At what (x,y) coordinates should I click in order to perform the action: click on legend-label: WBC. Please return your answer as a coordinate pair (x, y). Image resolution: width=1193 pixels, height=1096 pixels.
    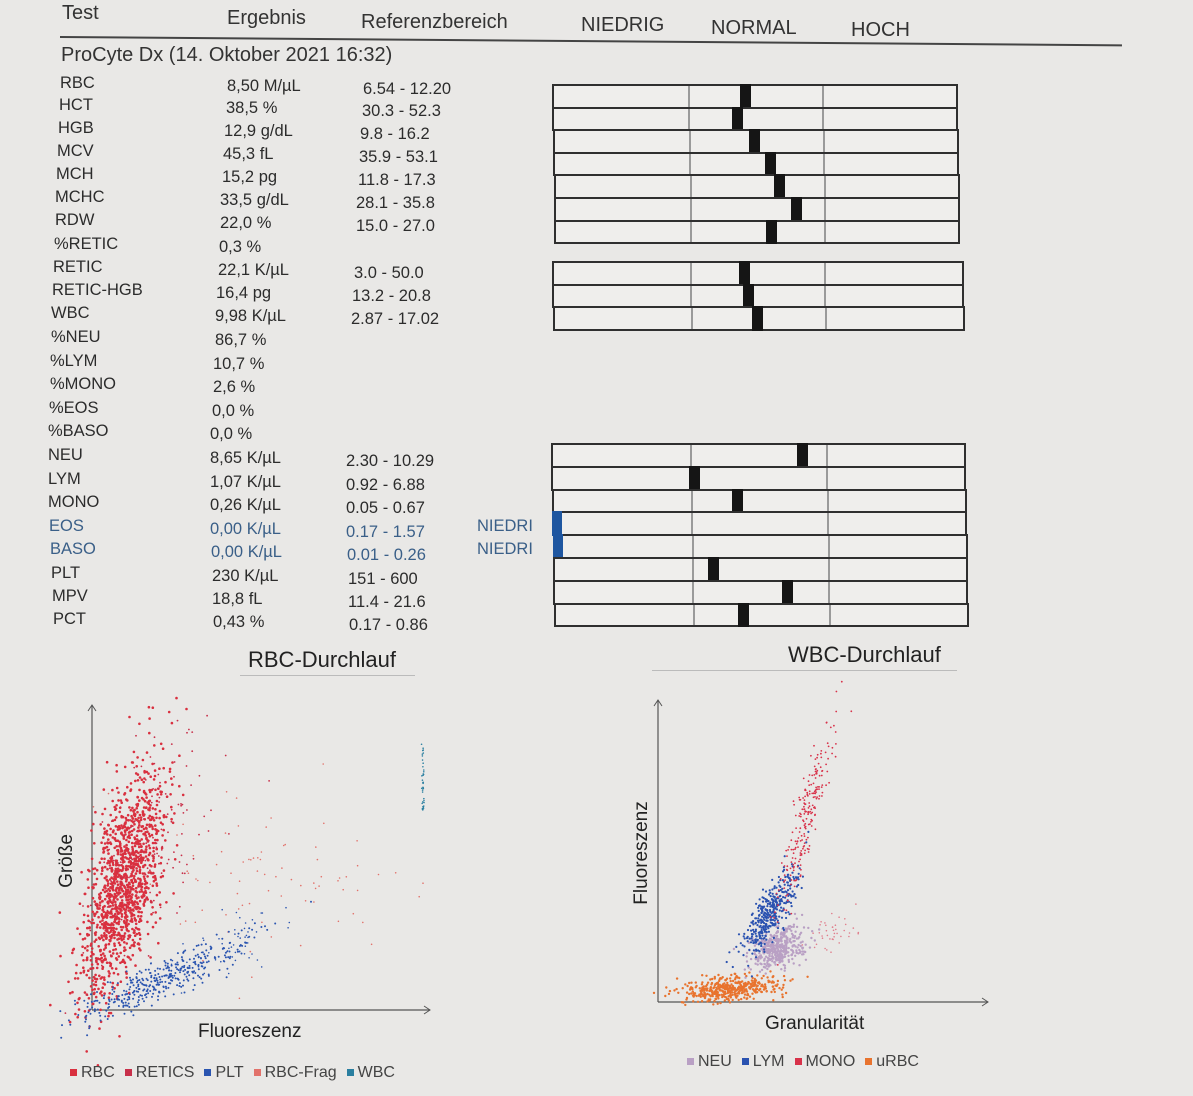
    Looking at the image, I should click on (376, 1072).